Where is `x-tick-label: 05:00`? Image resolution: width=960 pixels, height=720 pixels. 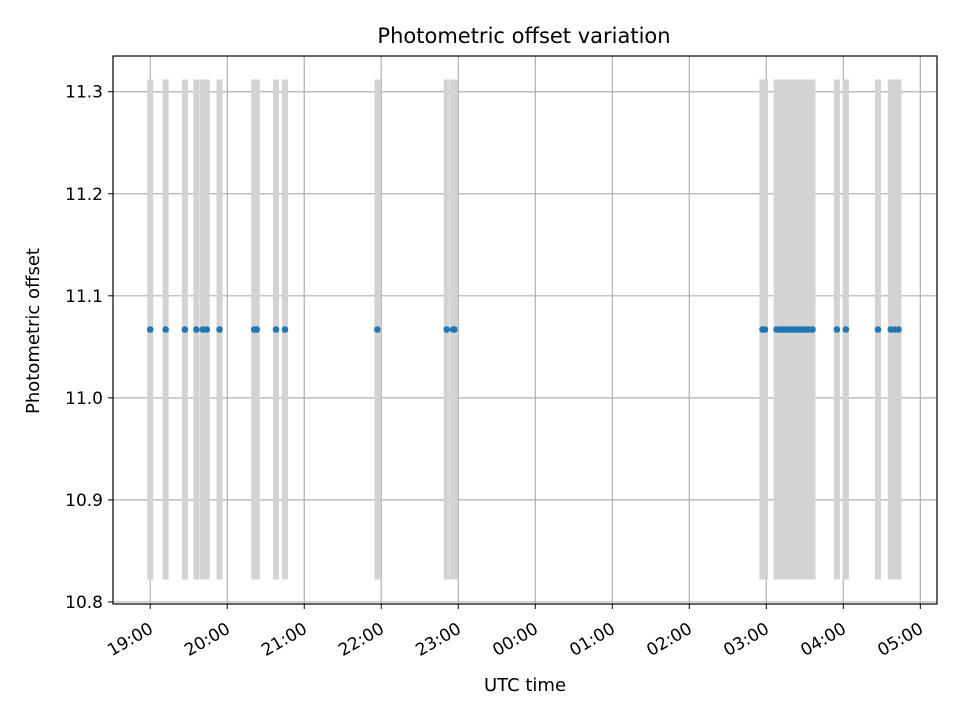 x-tick-label: 05:00 is located at coordinates (900, 640).